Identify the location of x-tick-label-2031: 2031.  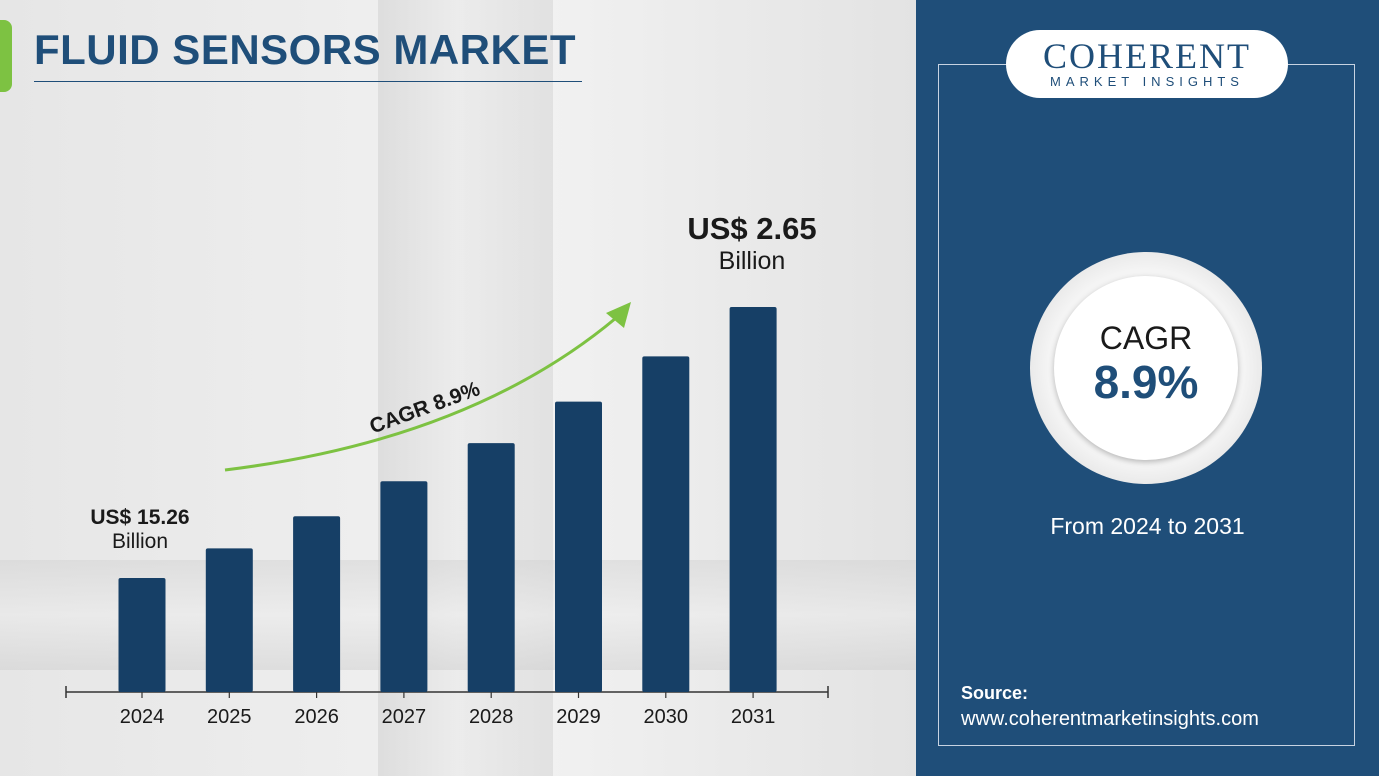
(753, 717).